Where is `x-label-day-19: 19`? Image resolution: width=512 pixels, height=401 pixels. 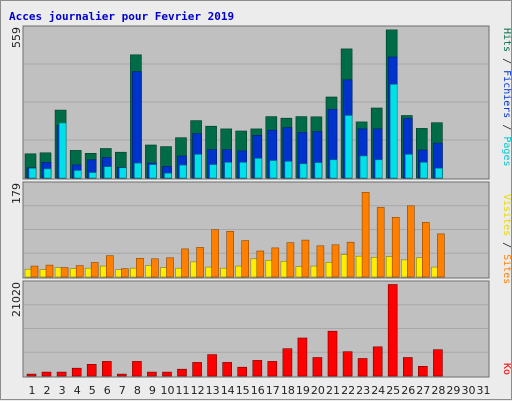 x-label-day-19: 19 is located at coordinates (303, 390).